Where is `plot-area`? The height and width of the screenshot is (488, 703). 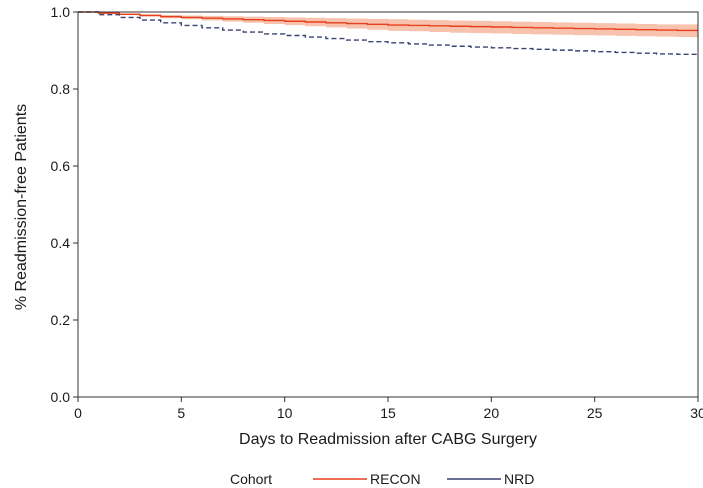 plot-area is located at coordinates (388, 33).